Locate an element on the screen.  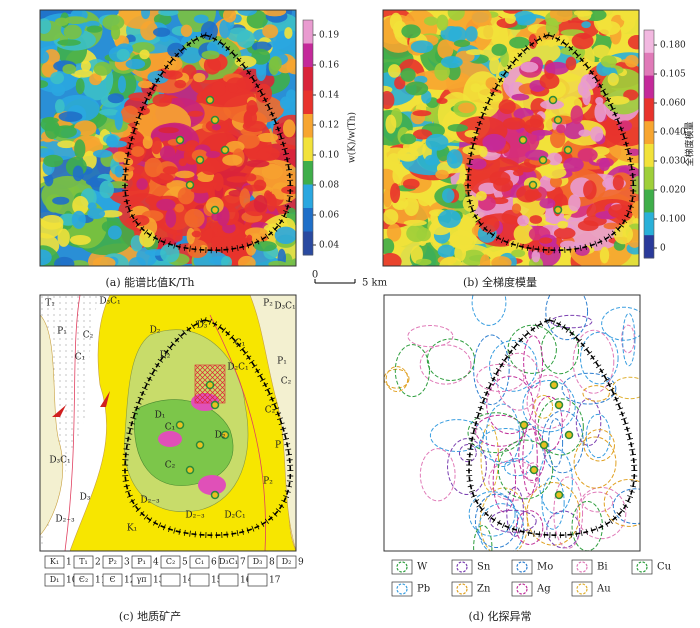
map-label: D₂C₁ is located at coordinates (237, 368).